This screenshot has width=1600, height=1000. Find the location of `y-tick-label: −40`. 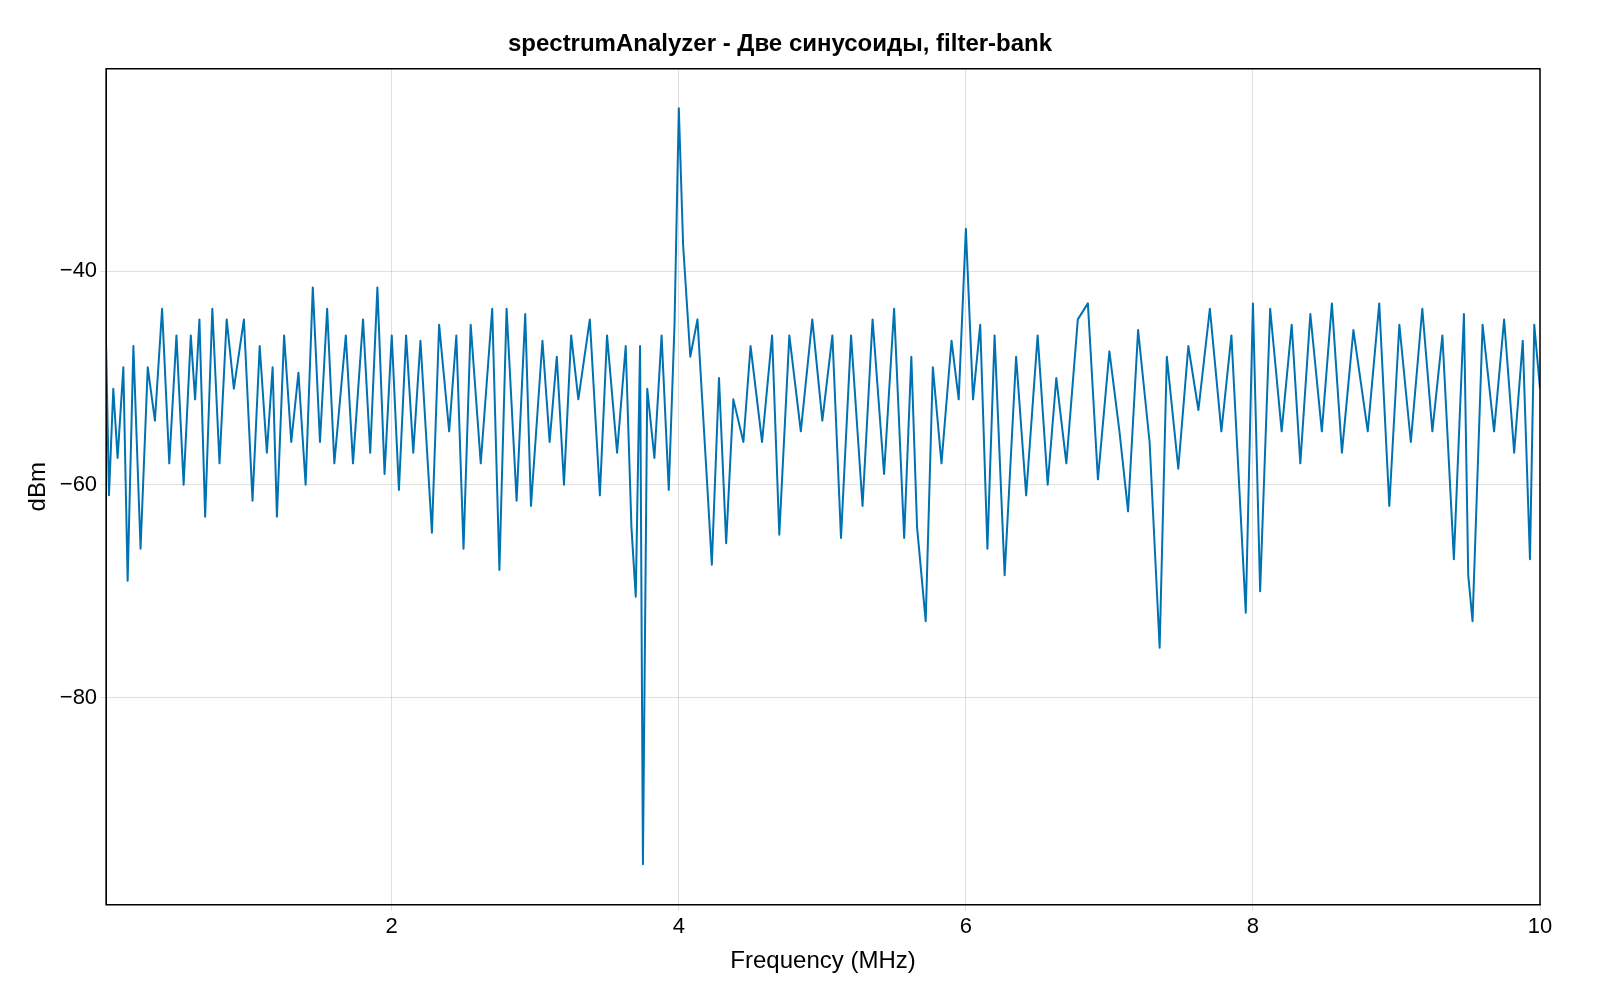

y-tick-label: −40 is located at coordinates (78, 270).